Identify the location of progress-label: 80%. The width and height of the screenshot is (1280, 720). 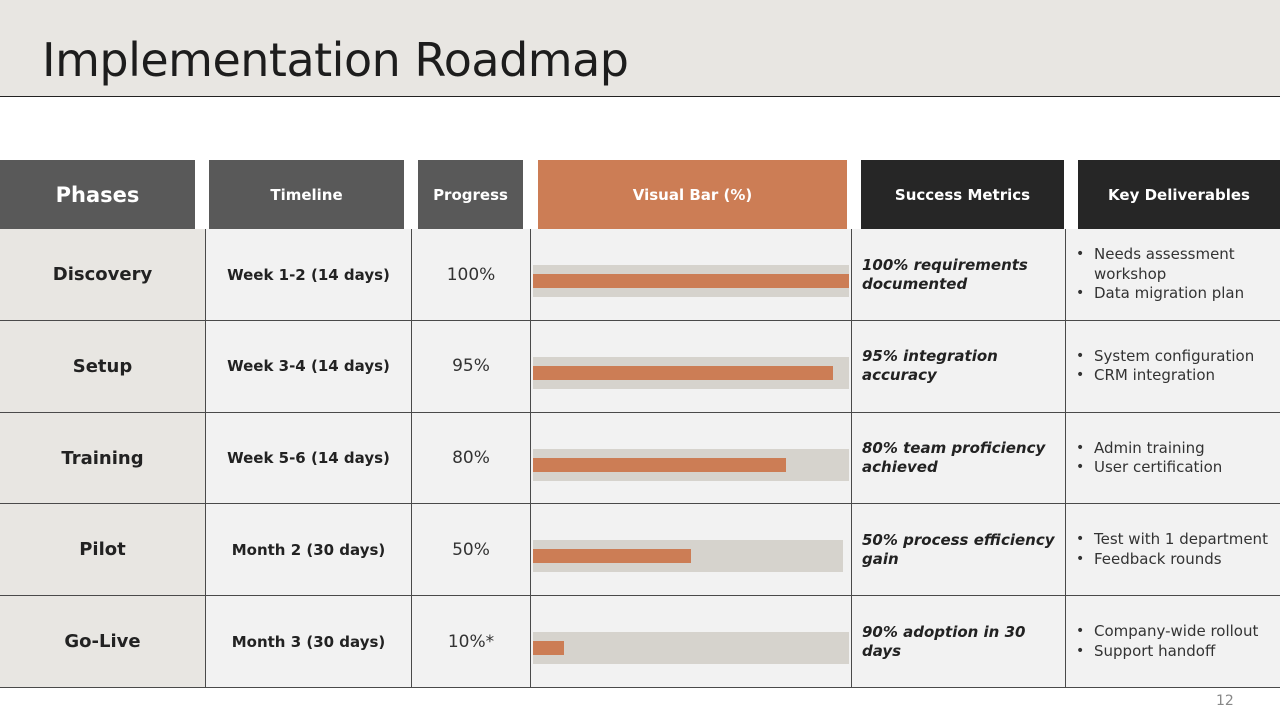
(471, 458).